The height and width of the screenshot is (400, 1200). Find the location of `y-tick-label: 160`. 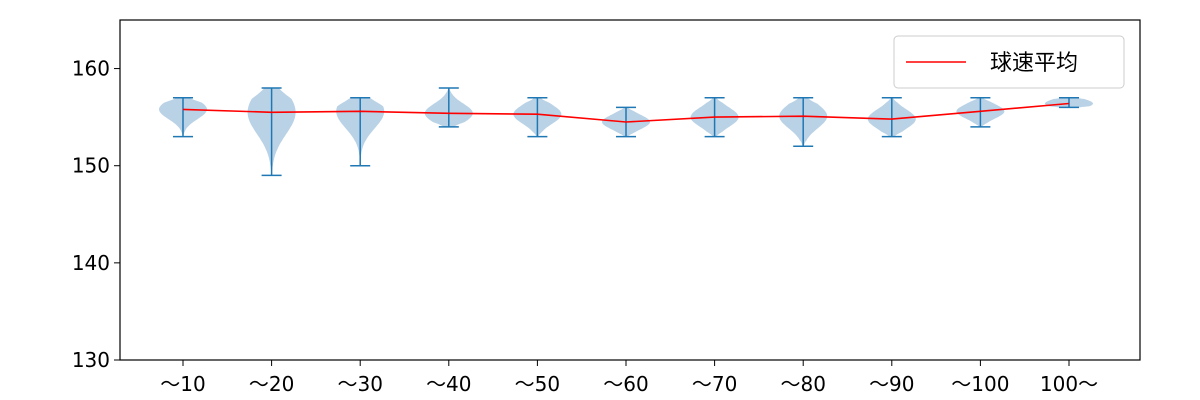

y-tick-label: 160 is located at coordinates (91, 69).